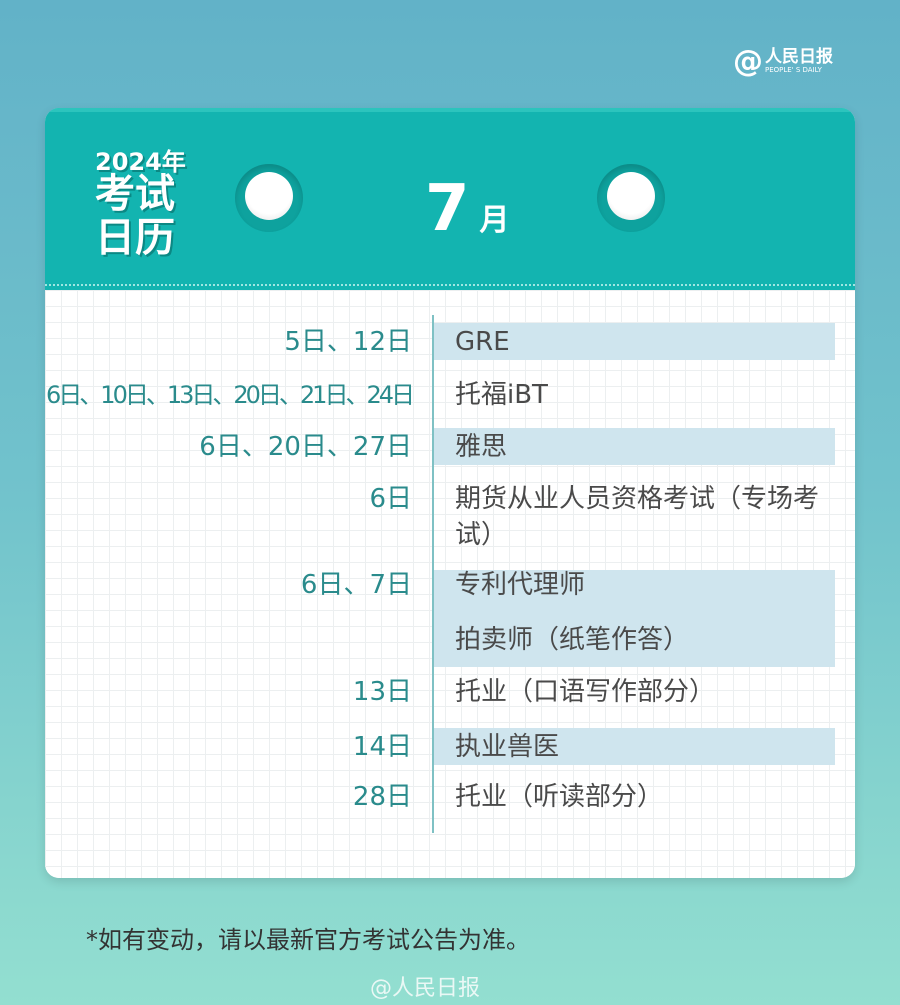  I want to click on binder-ring-right, so click(631, 198).